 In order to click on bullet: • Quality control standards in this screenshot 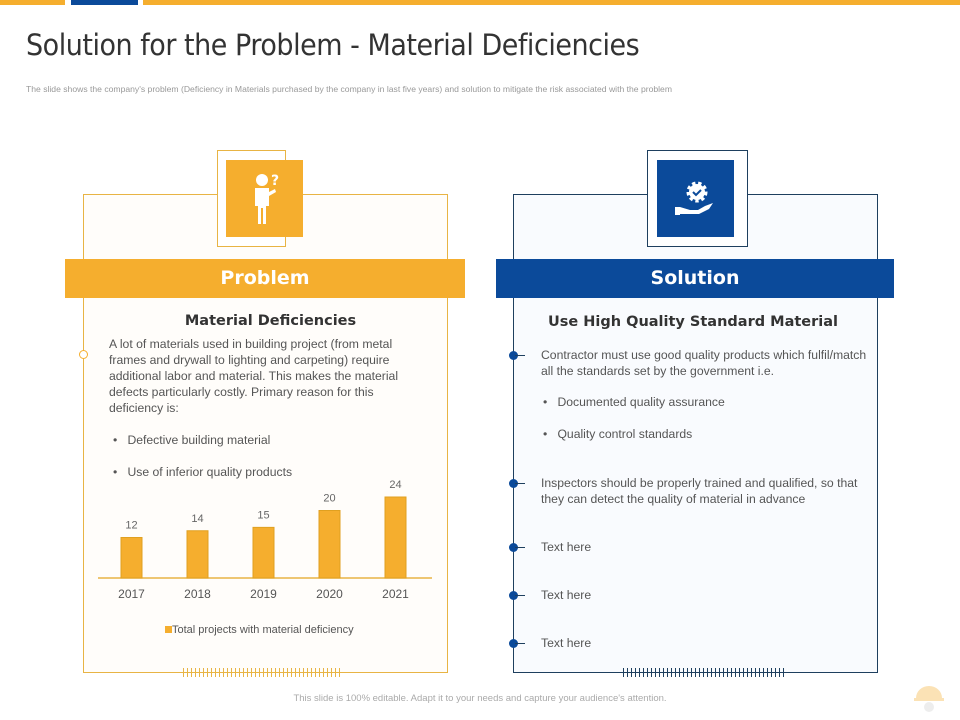, I will do `click(618, 434)`.